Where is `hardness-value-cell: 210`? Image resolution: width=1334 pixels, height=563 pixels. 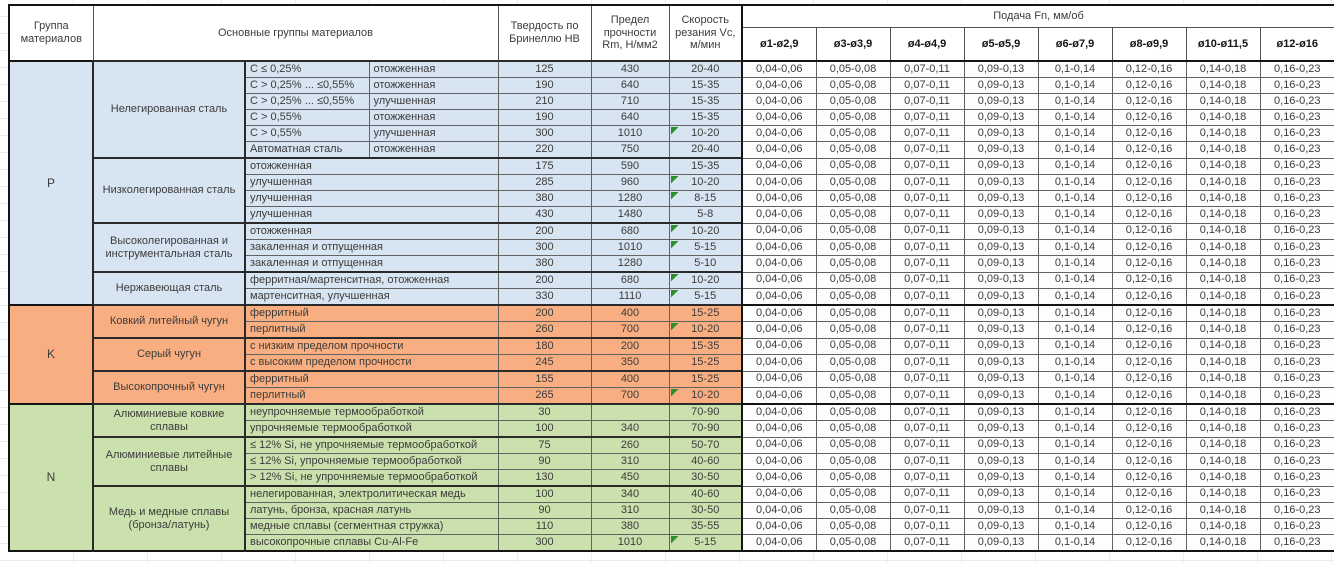
hardness-value-cell: 210 is located at coordinates (544, 101).